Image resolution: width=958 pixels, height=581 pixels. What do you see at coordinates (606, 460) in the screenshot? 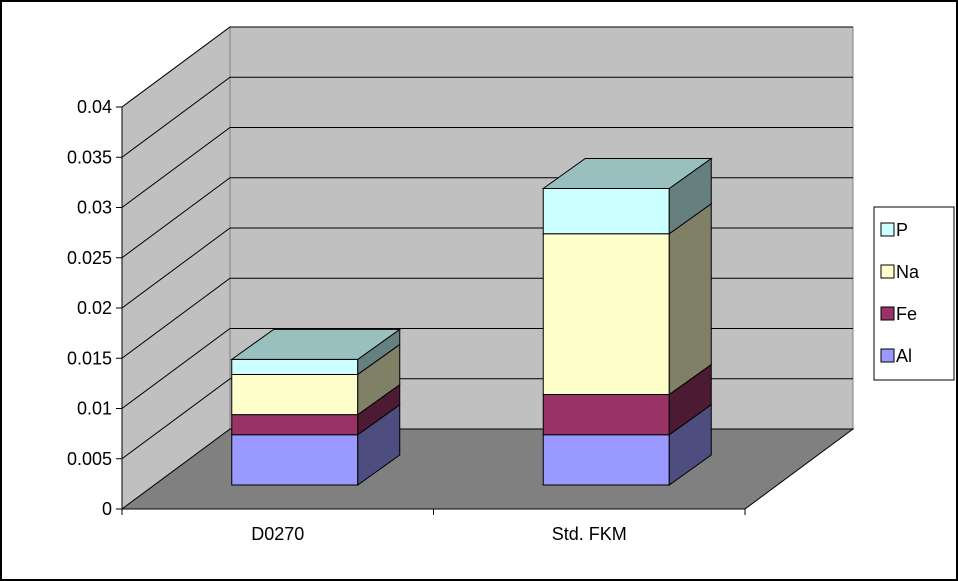
I see `bar-std-fkm-al-front` at bounding box center [606, 460].